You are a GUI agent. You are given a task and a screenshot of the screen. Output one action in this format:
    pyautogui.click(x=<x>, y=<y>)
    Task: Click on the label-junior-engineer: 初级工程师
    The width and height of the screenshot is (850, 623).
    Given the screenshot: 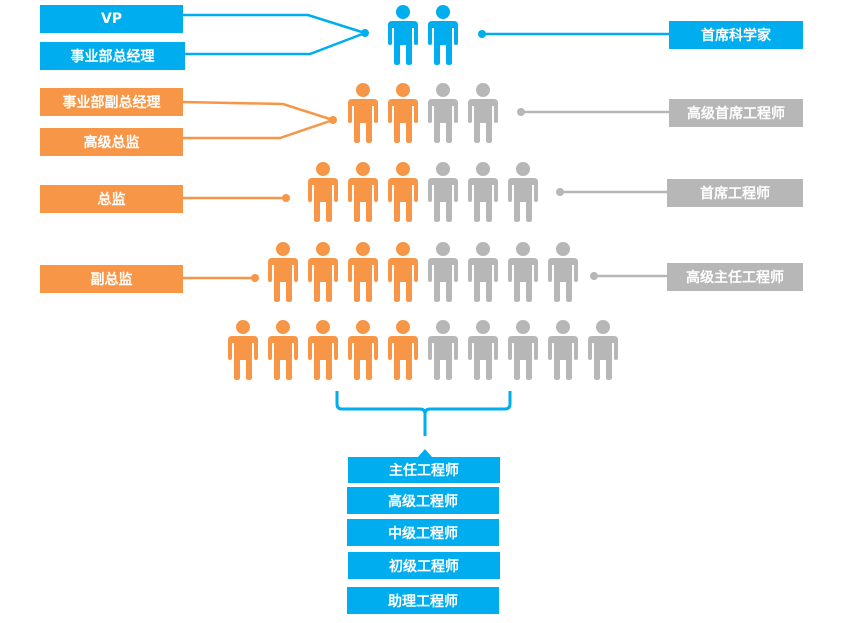 What is the action you would take?
    pyautogui.click(x=424, y=565)
    